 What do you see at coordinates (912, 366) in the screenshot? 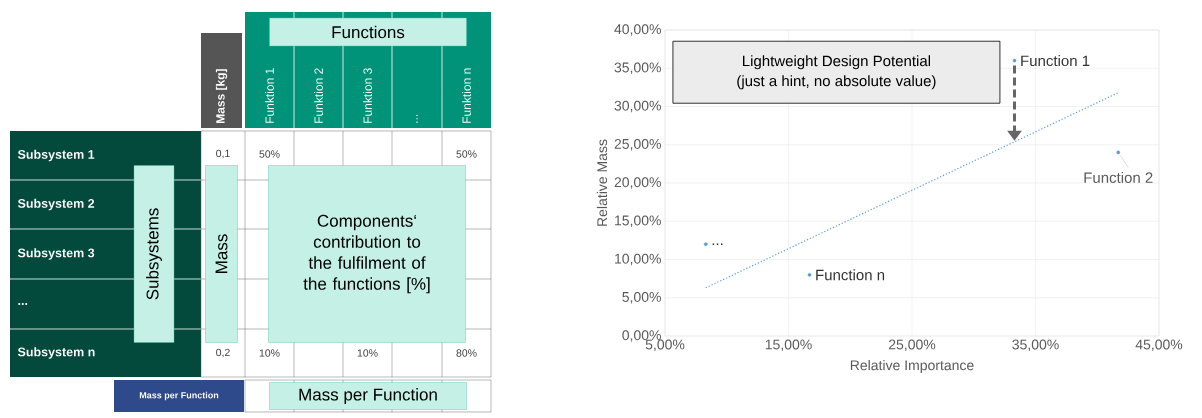
I see `x-axis-title: Relative Importance` at bounding box center [912, 366].